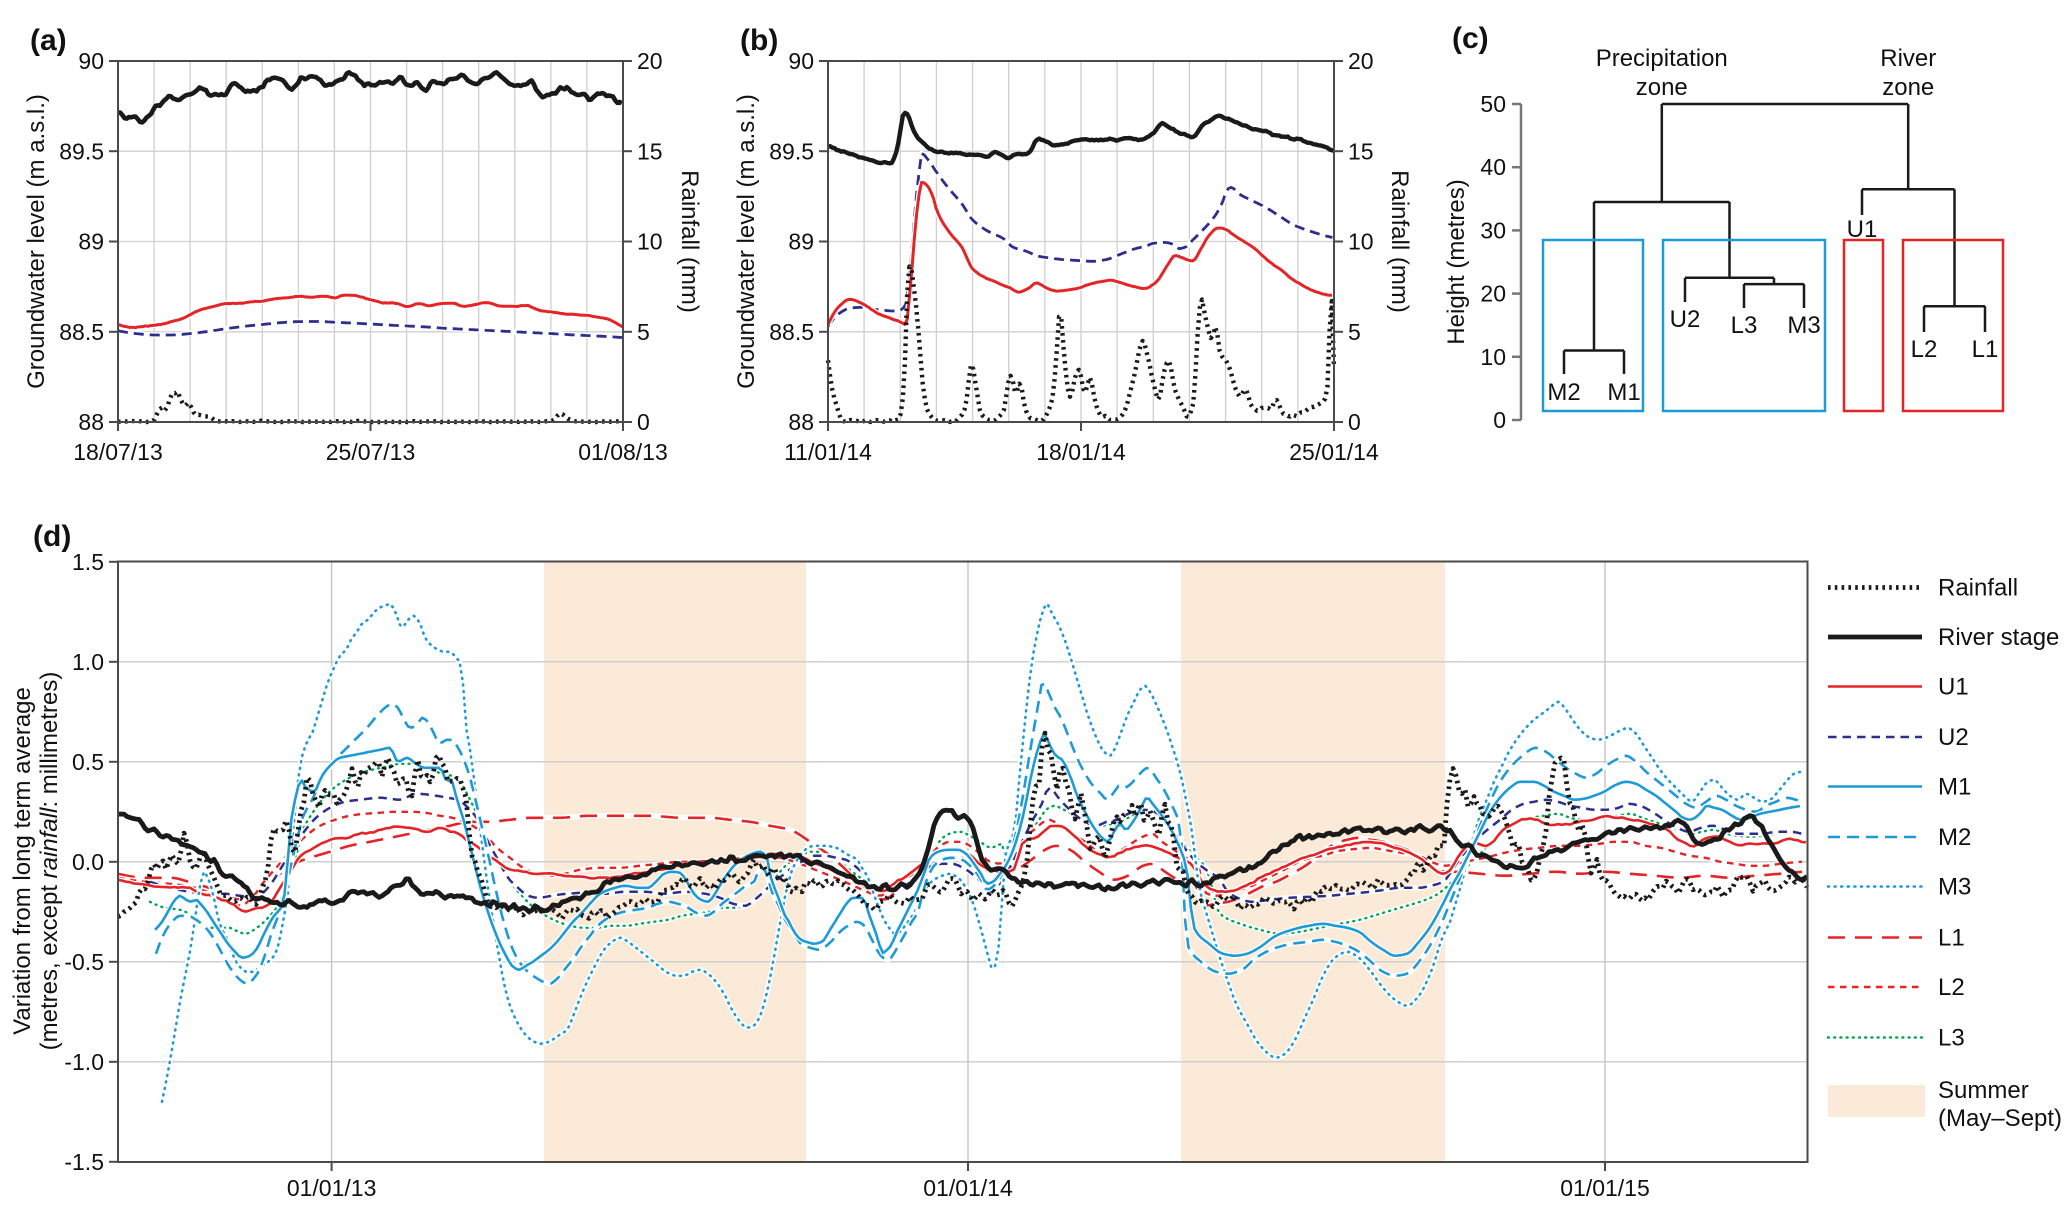  I want to click on svg-text: 50, so click(1493, 104).